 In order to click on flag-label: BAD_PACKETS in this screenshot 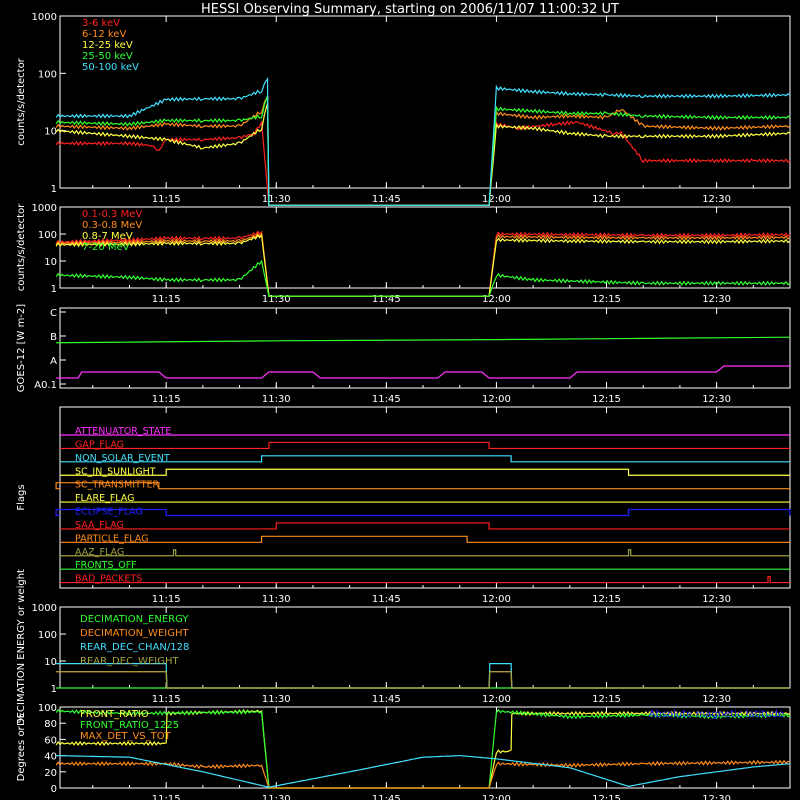, I will do `click(108, 579)`.